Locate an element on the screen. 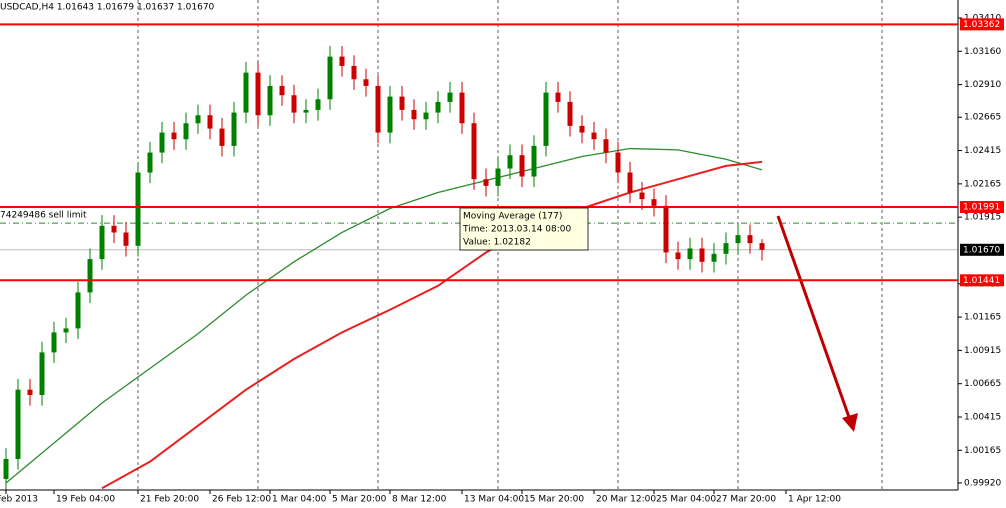 Image resolution: width=1006 pixels, height=508 pixels. last-price-label: 1.01670 is located at coordinates (981, 250).